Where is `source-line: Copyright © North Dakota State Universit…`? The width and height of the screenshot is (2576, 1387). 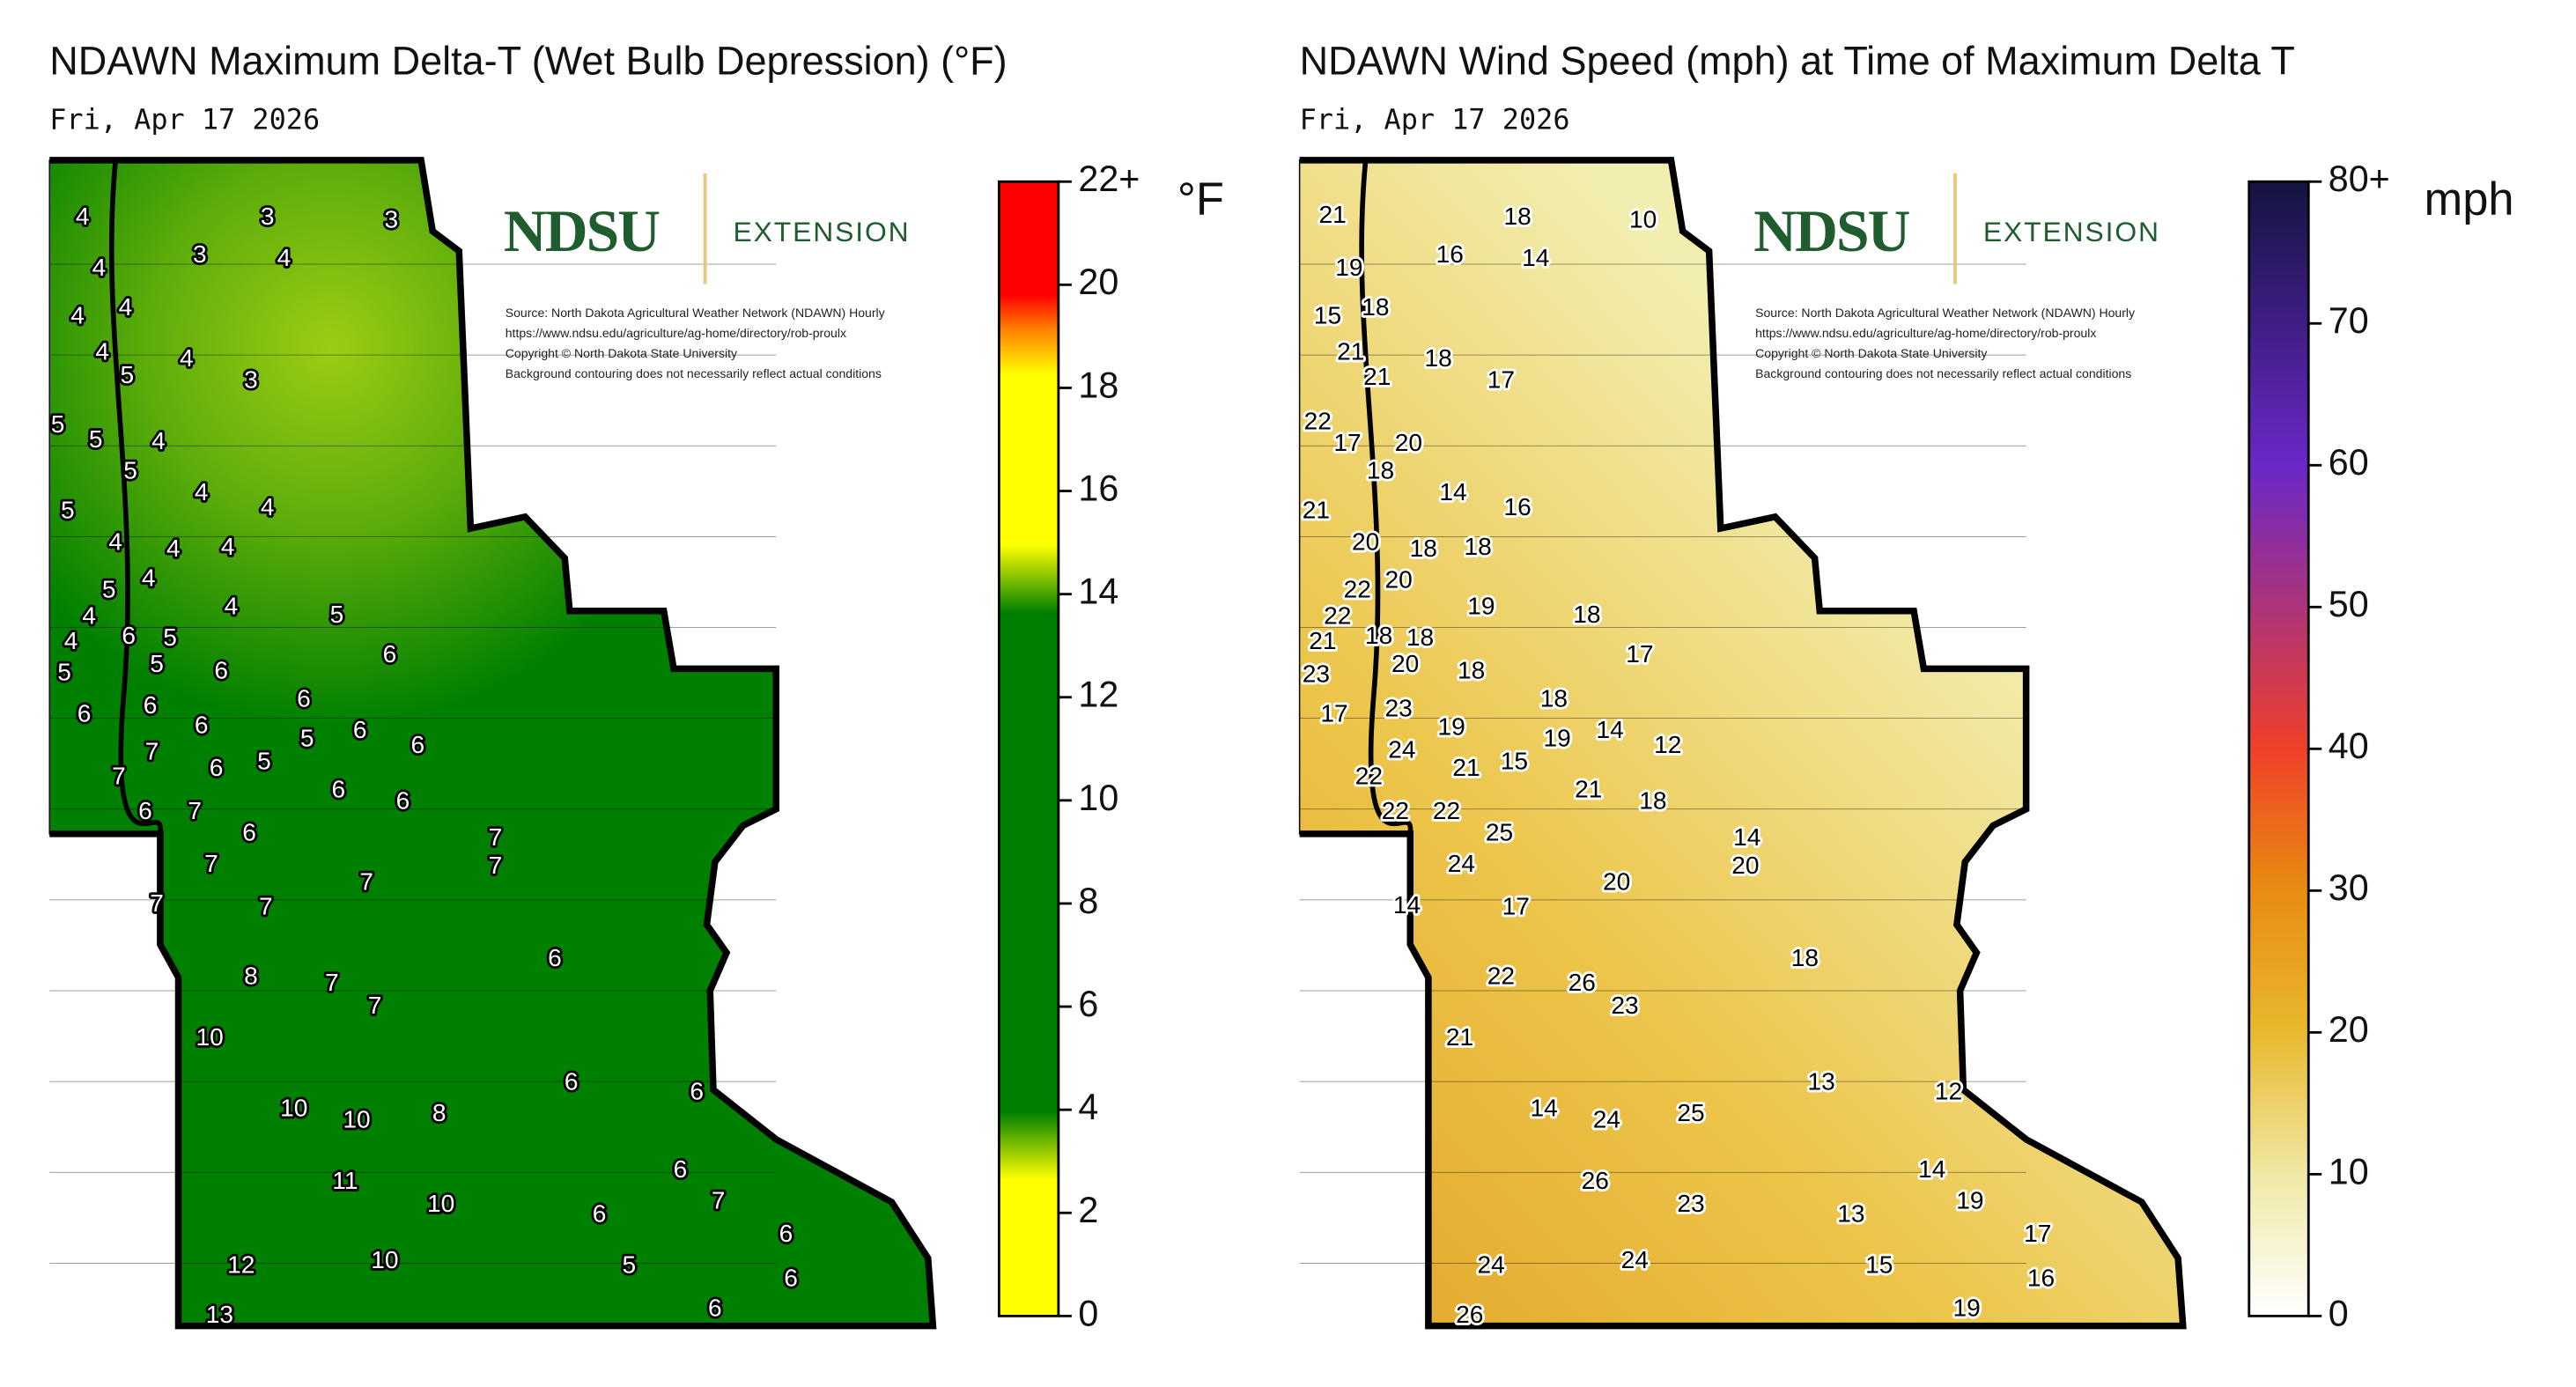 source-line: Copyright © North Dakota State Universit… is located at coordinates (621, 353).